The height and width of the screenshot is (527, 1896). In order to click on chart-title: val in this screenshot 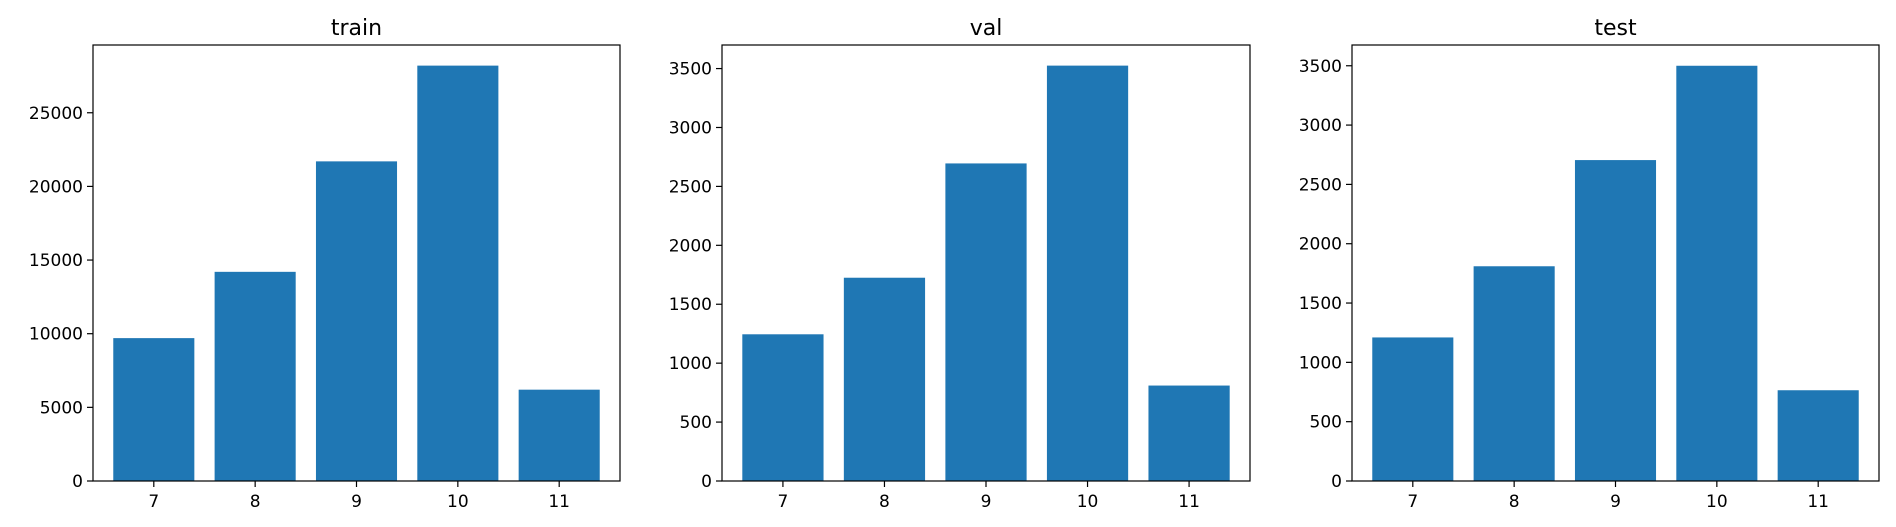, I will do `click(986, 28)`.